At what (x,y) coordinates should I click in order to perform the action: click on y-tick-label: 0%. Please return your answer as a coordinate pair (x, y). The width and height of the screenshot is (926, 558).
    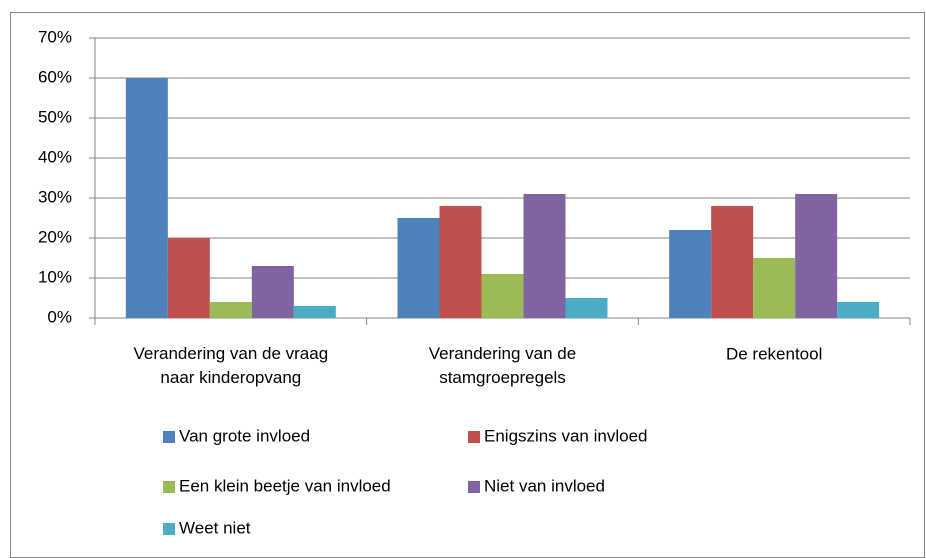
    Looking at the image, I should click on (59, 316).